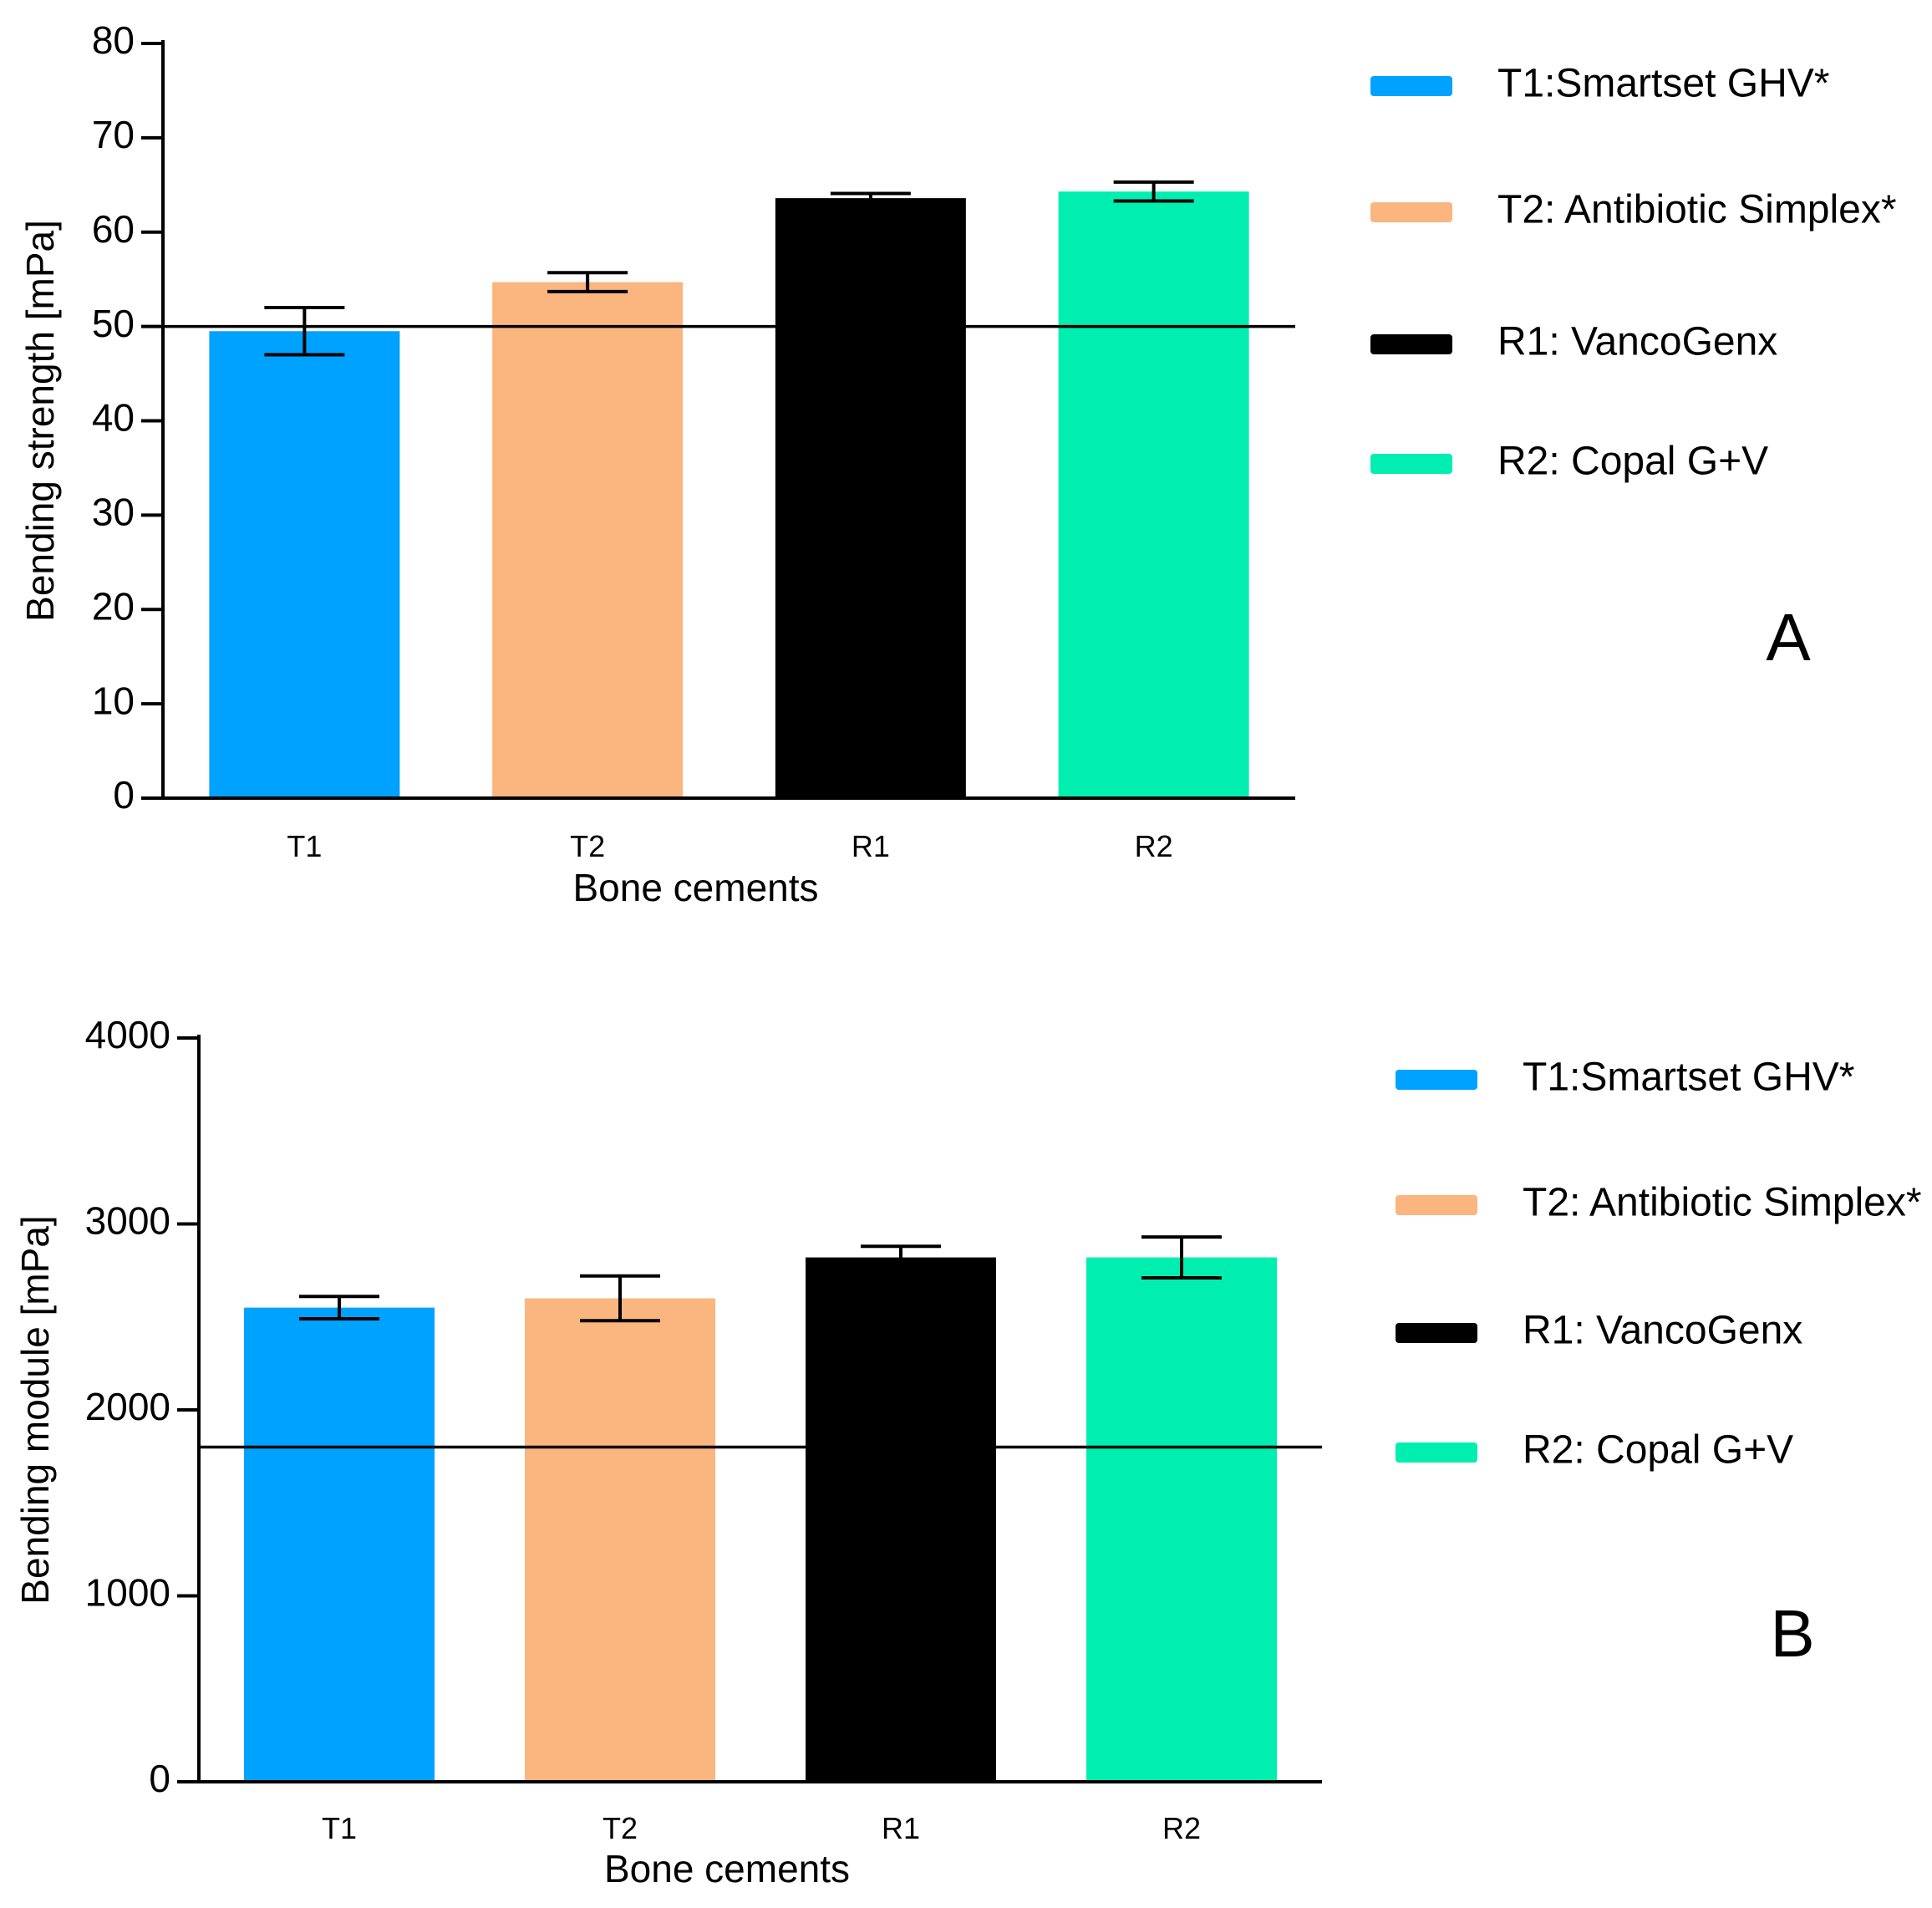 The width and height of the screenshot is (1932, 1908). What do you see at coordinates (127, 1034) in the screenshot?
I see `y-tick-label: 4000` at bounding box center [127, 1034].